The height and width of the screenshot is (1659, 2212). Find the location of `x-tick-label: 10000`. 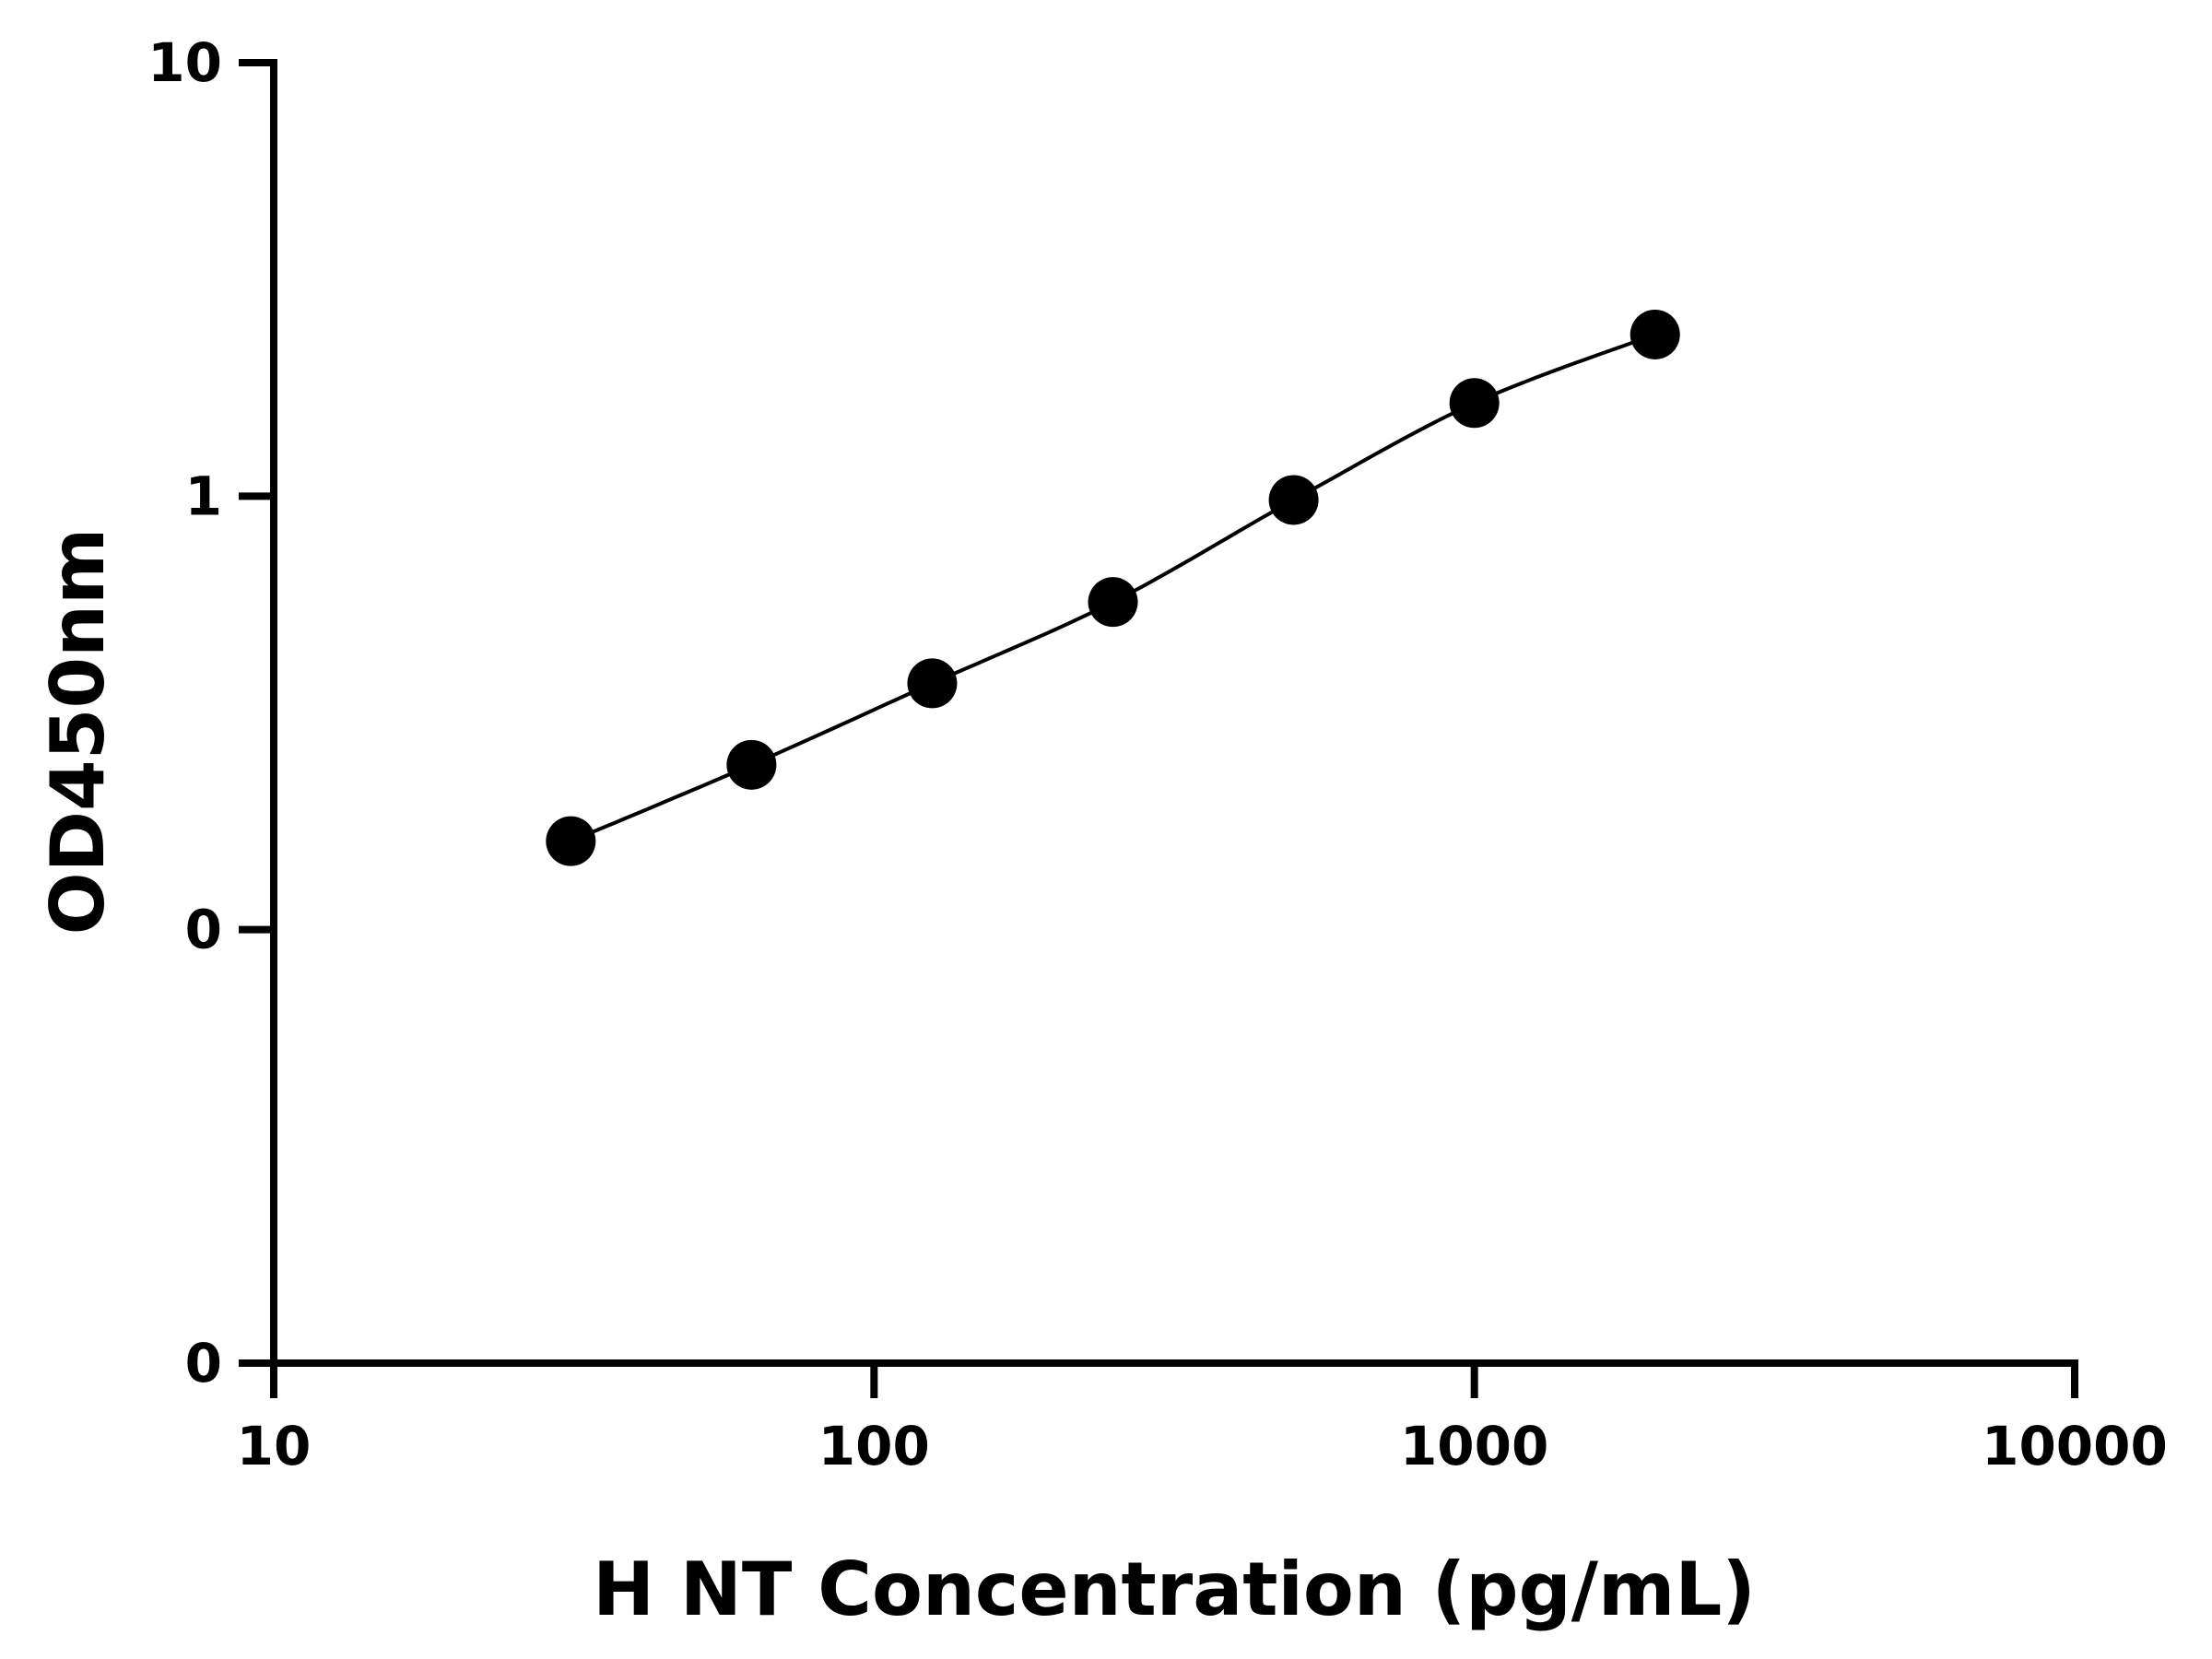

x-tick-label: 10000 is located at coordinates (2075, 1446).